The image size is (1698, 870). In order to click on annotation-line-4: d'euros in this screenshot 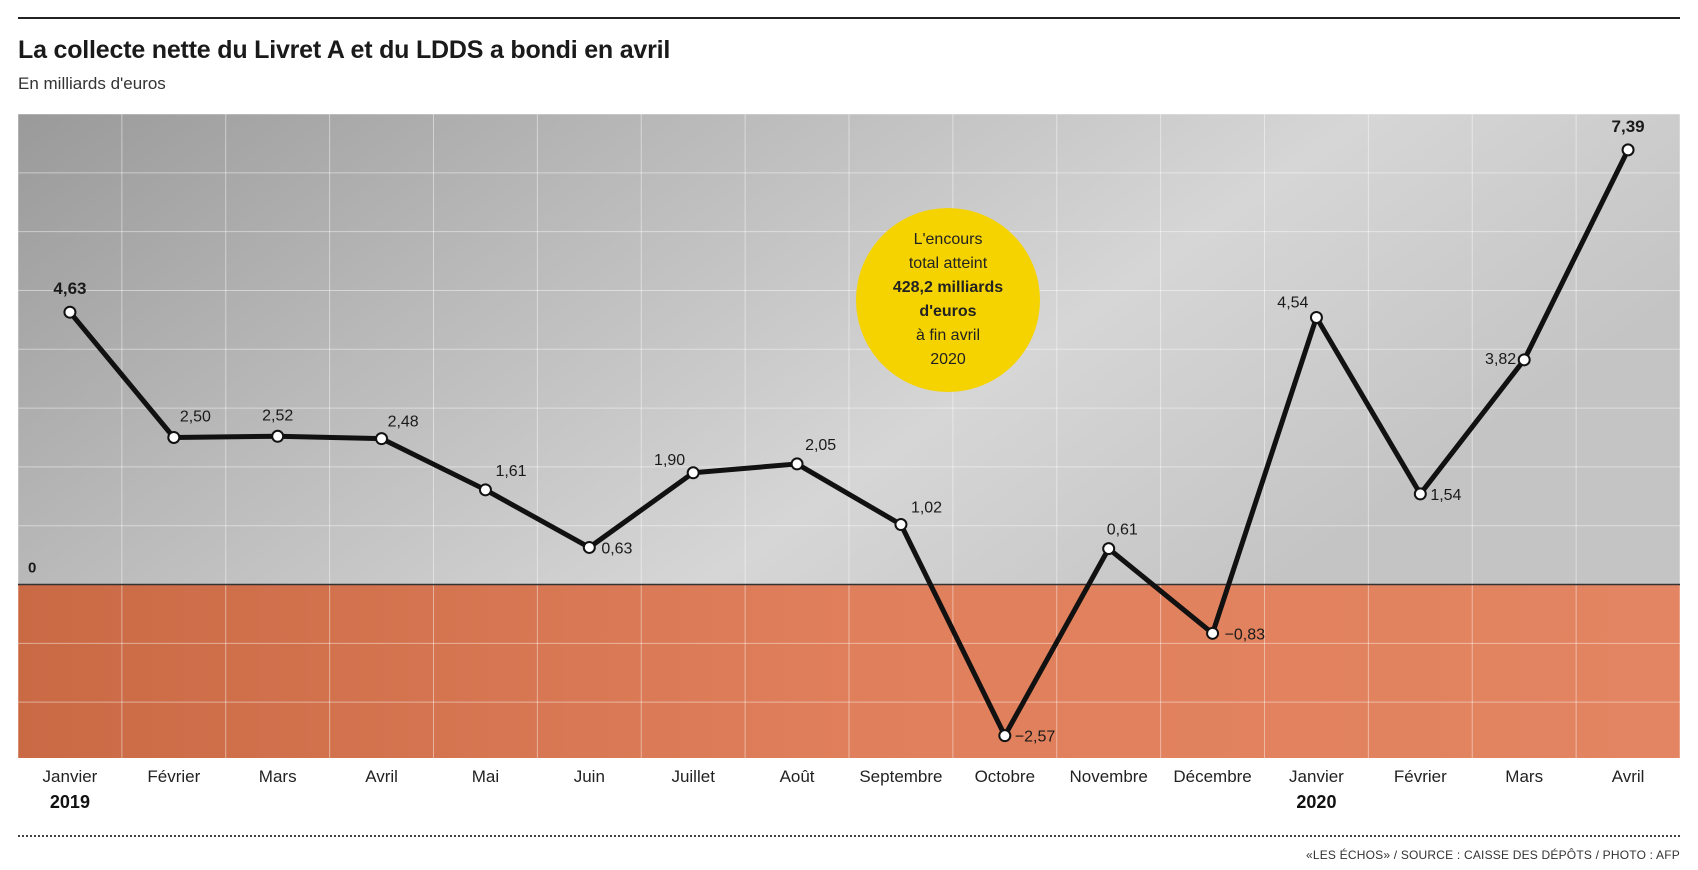, I will do `click(948, 311)`.